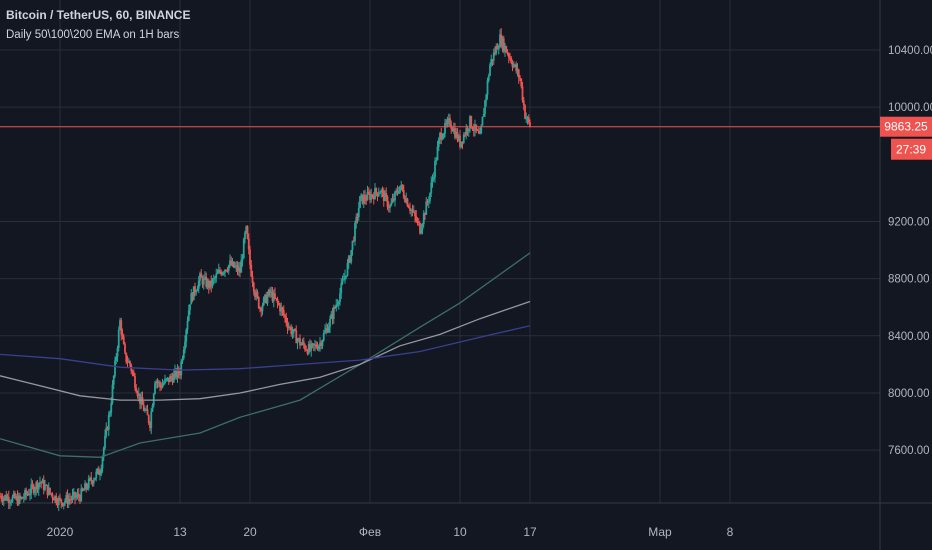  I want to click on y-tick-label: 10000.00, so click(910, 108).